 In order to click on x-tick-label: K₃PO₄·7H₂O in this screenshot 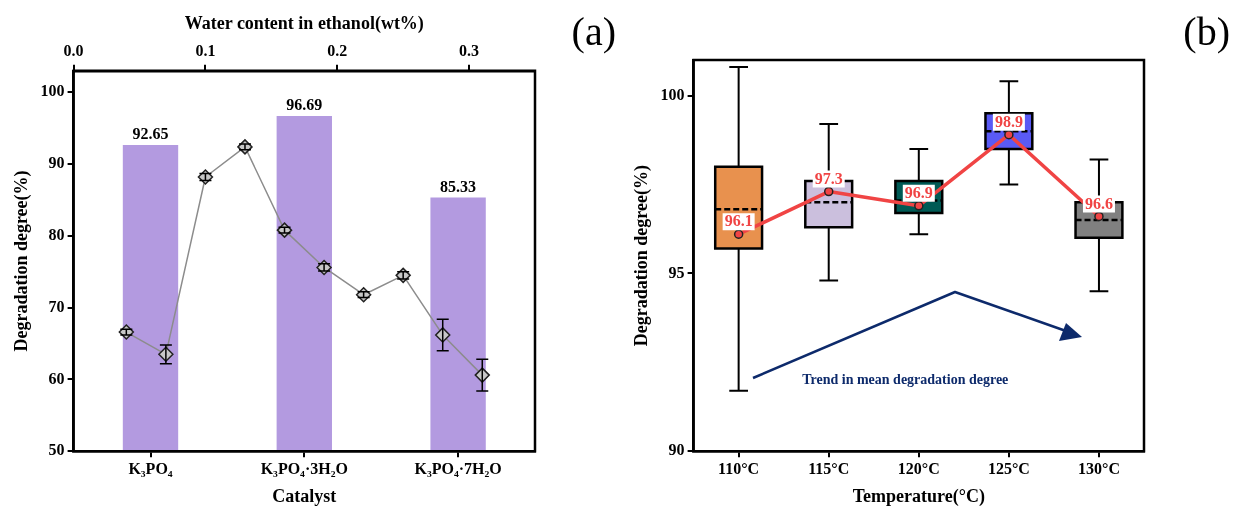, I will do `click(458, 468)`.